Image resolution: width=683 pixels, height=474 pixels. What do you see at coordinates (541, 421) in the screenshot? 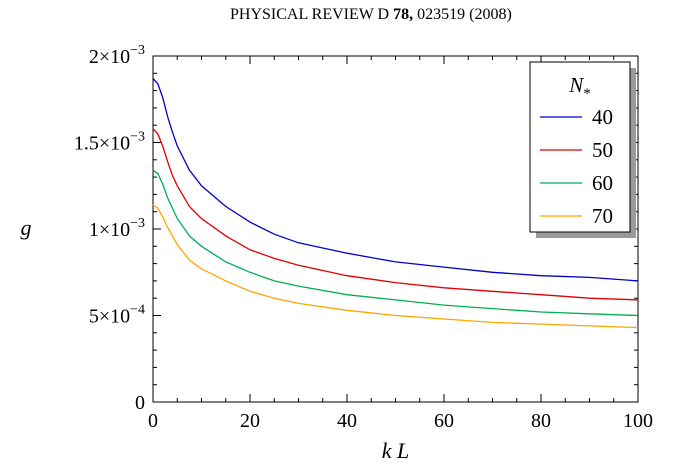
I see `x-tick-label: 80` at bounding box center [541, 421].